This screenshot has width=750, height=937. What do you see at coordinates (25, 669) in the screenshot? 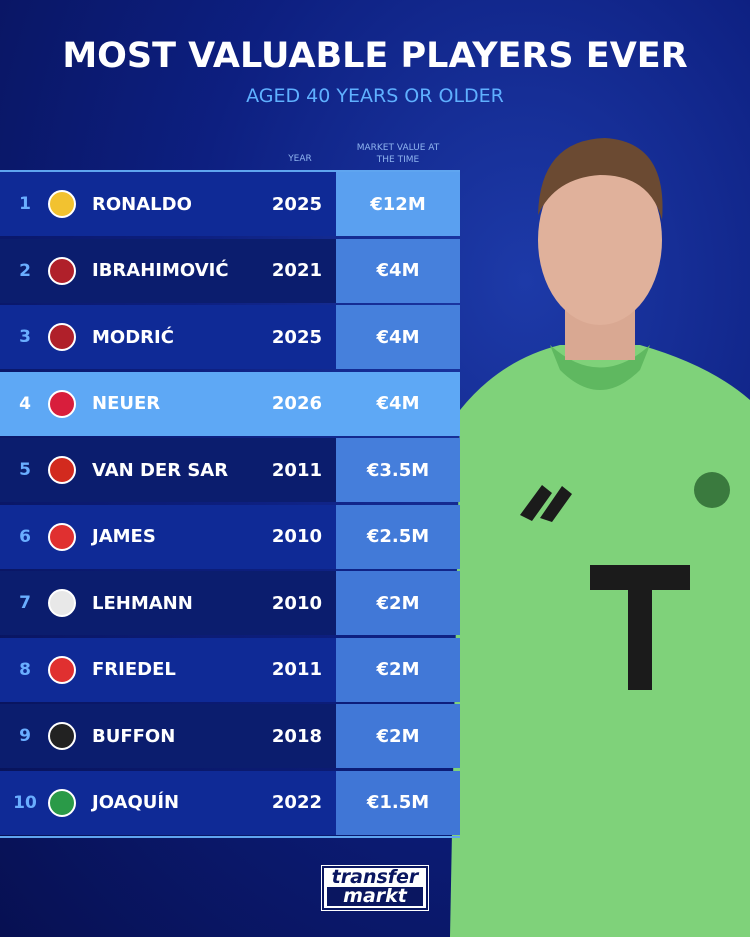
I see `rank: 8` at bounding box center [25, 669].